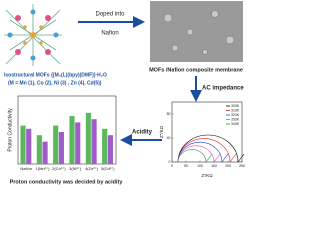 The width and height of the screenshot is (320, 240). Describe the element at coordinates (142, 133) in the screenshot. I see `arrow-label: Acidity` at that location.